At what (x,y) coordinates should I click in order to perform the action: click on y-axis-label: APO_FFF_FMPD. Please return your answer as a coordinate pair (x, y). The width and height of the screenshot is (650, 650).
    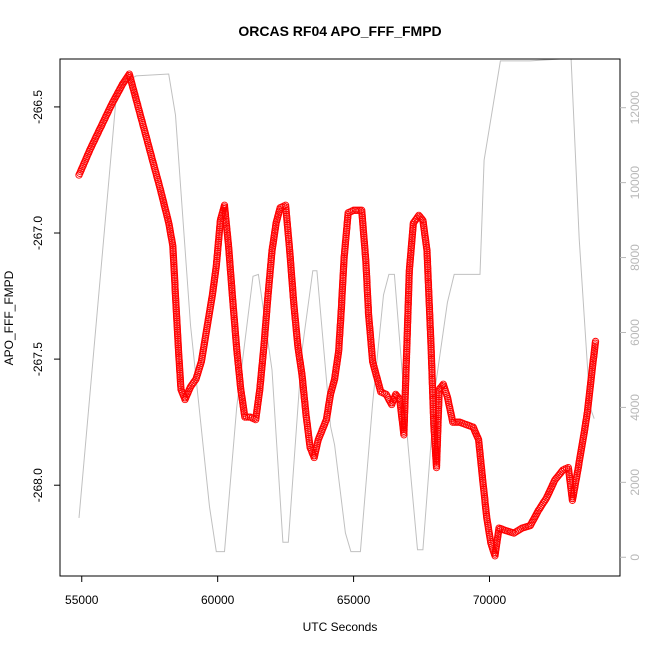
    Looking at the image, I should click on (9, 317).